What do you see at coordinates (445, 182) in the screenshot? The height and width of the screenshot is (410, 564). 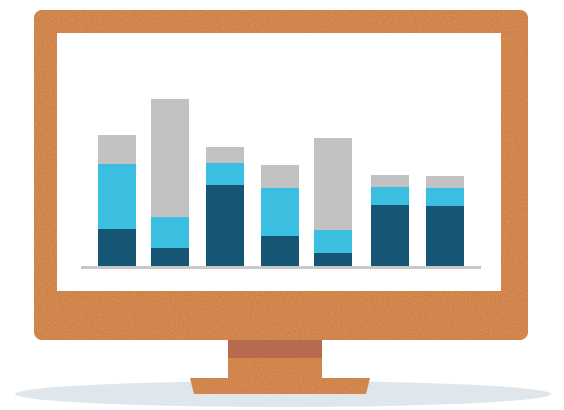 I see `bar-7-top-segment` at bounding box center [445, 182].